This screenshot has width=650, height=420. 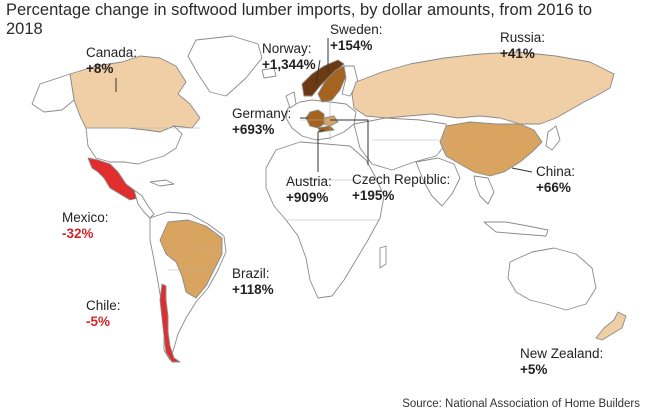 What do you see at coordinates (401, 188) in the screenshot?
I see `czech-label: Czech Republic: +195%` at bounding box center [401, 188].